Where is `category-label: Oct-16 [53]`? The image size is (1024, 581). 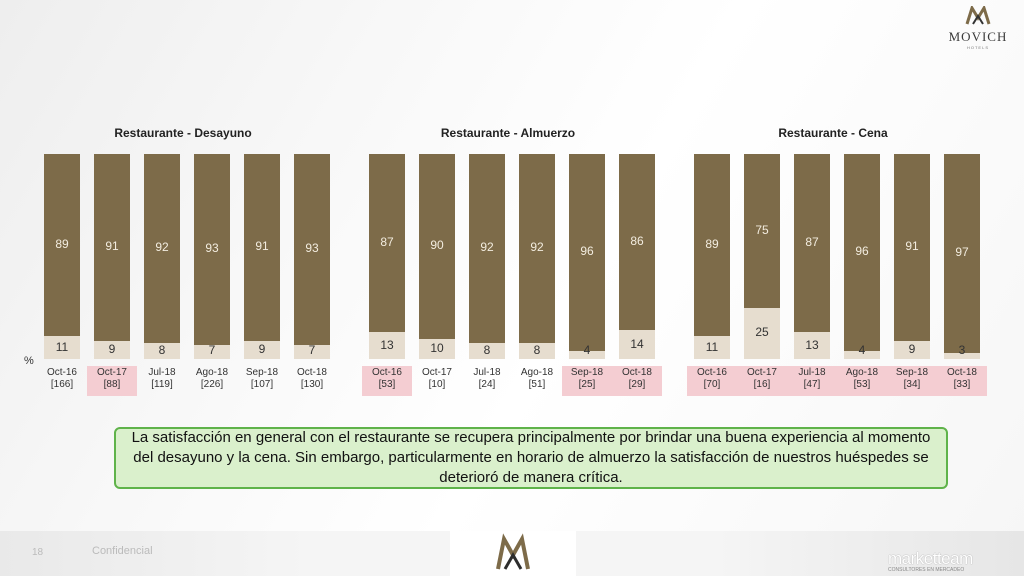 category-label: Oct-16 [53] is located at coordinates (387, 379).